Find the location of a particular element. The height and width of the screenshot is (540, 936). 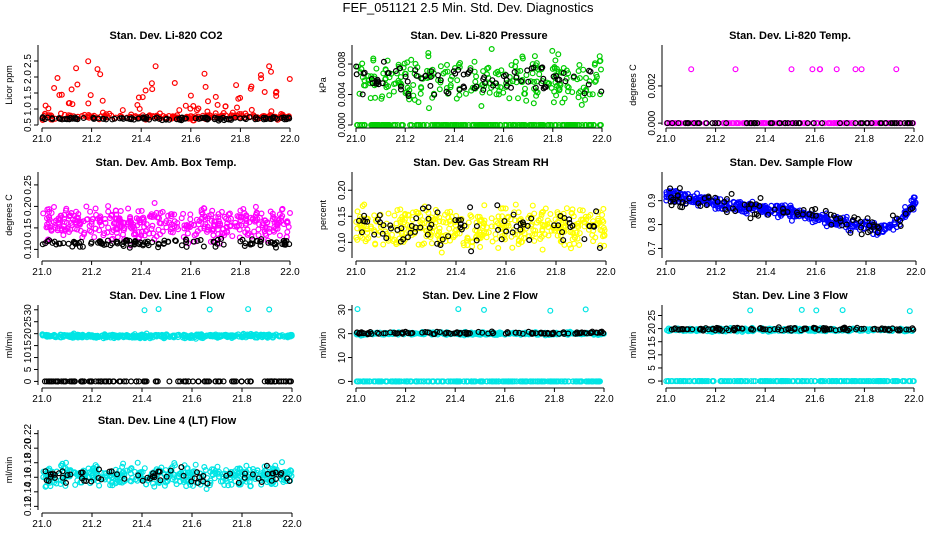

y-tick-label: 0 is located at coordinates (342, 381).